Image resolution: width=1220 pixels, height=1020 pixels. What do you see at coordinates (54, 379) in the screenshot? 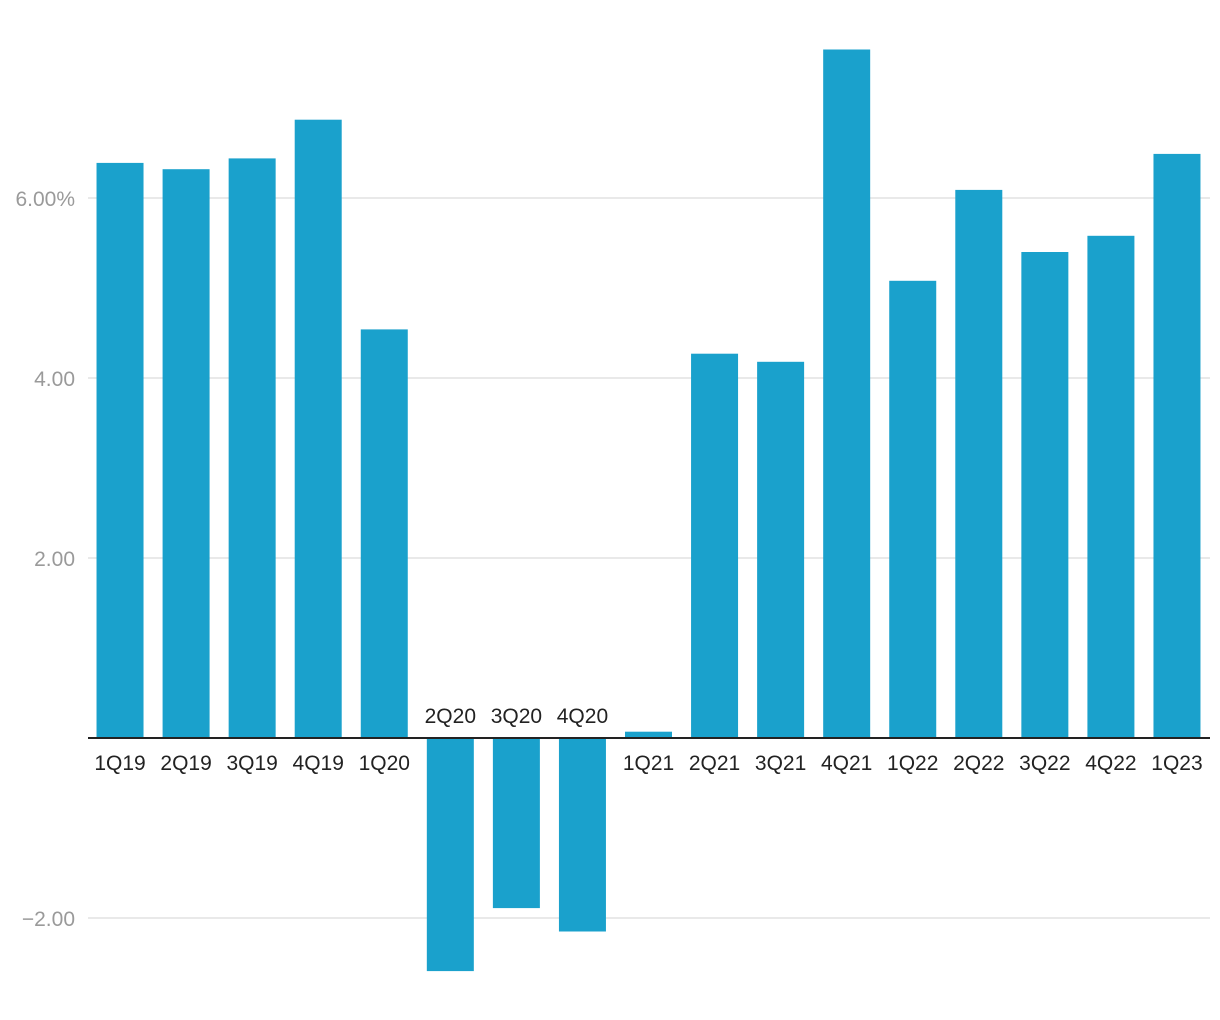
I see `y-tick-label: 4.00` at bounding box center [54, 379].